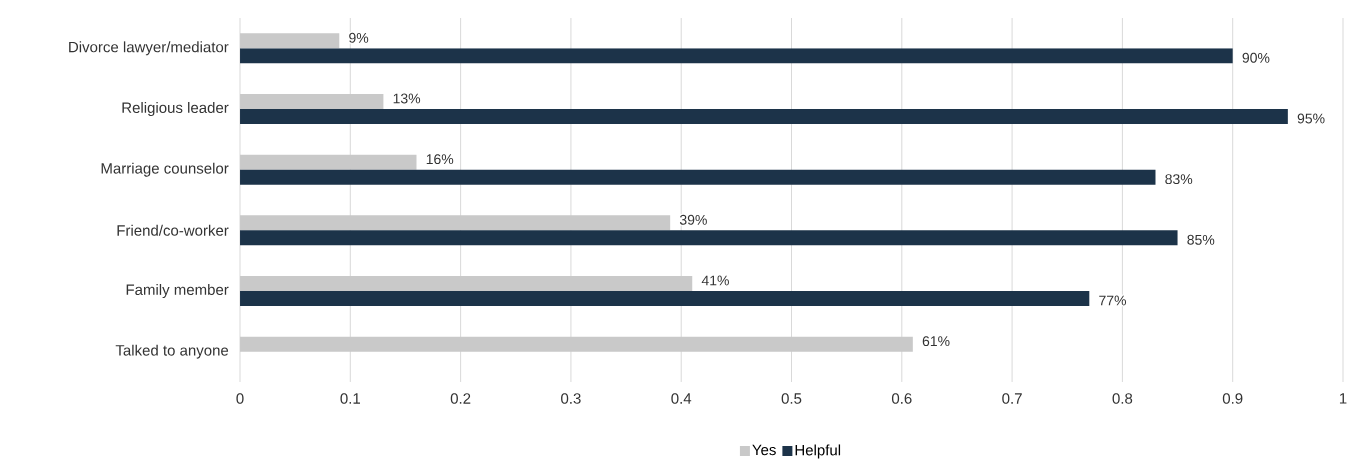 The image size is (1356, 462). Describe the element at coordinates (715, 280) in the screenshot. I see `data-label: 41%` at that location.